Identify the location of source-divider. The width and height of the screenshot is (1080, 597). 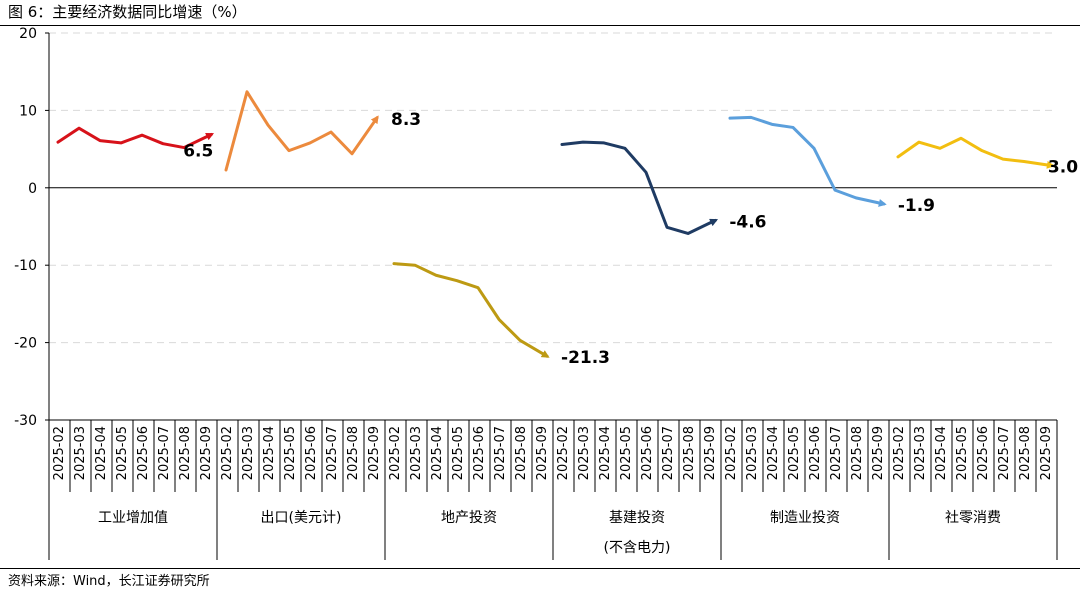
(540, 568).